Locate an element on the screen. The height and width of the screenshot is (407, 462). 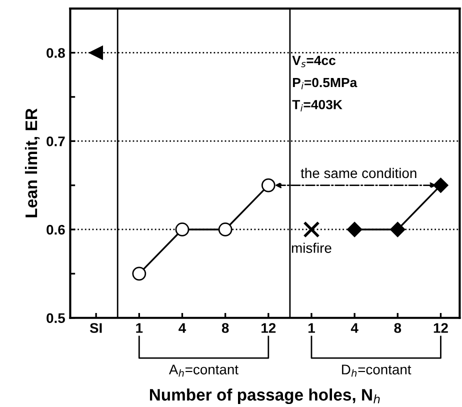
text: D$_{h}$=contant is located at coordinates (377, 370).